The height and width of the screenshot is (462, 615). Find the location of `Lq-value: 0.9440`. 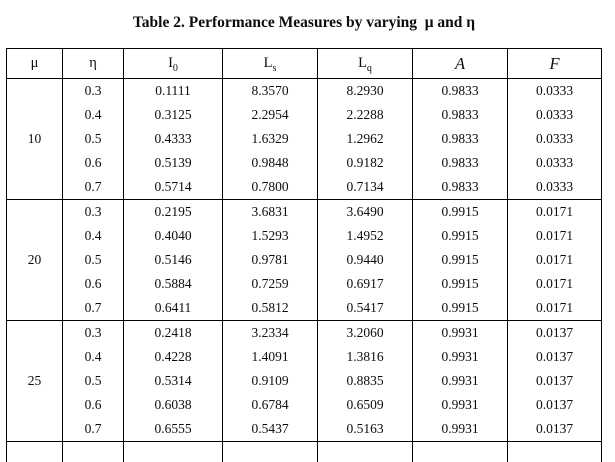

Lq-value: 0.9440 is located at coordinates (365, 259).